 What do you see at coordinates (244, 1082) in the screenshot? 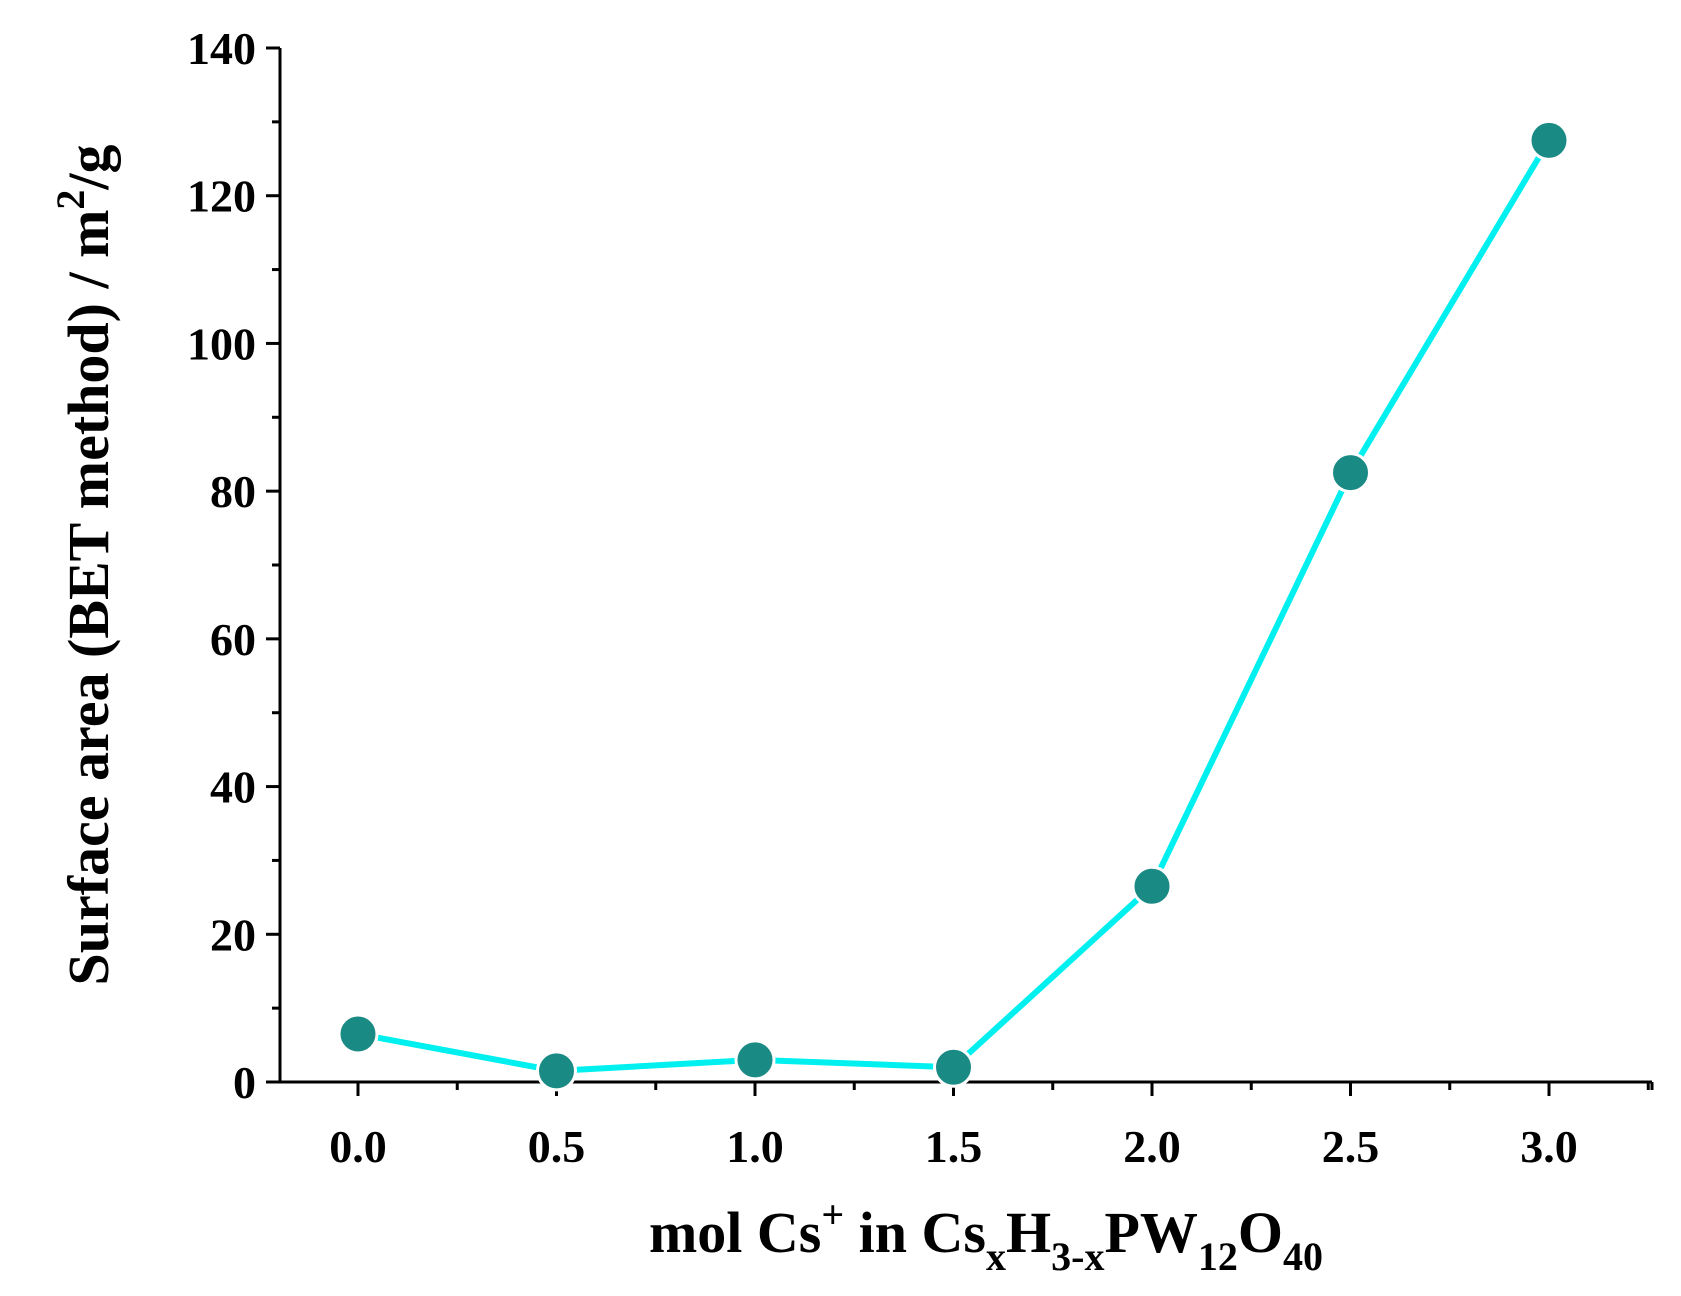
I see `y-tick-label: 0` at bounding box center [244, 1082].